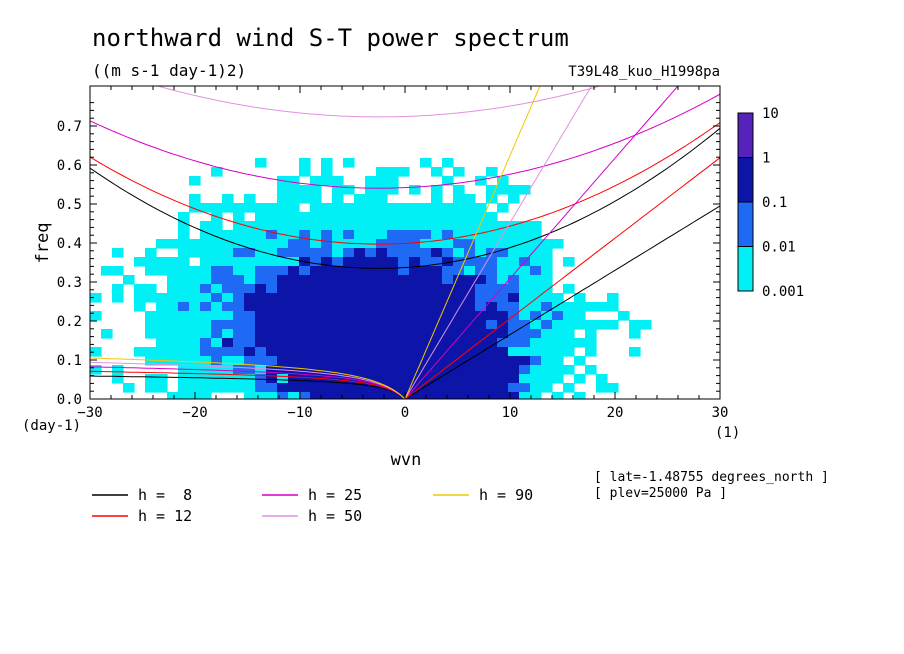 This screenshot has width=904, height=654. Describe the element at coordinates (405, 413) in the screenshot. I see `x-tick-label: 0` at that location.